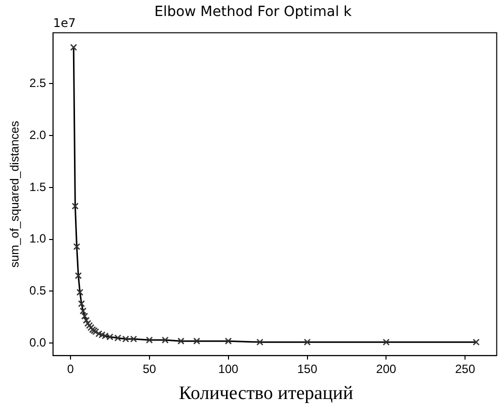 The width and height of the screenshot is (502, 420). I want to click on x-tick-label: 0, so click(70, 369).